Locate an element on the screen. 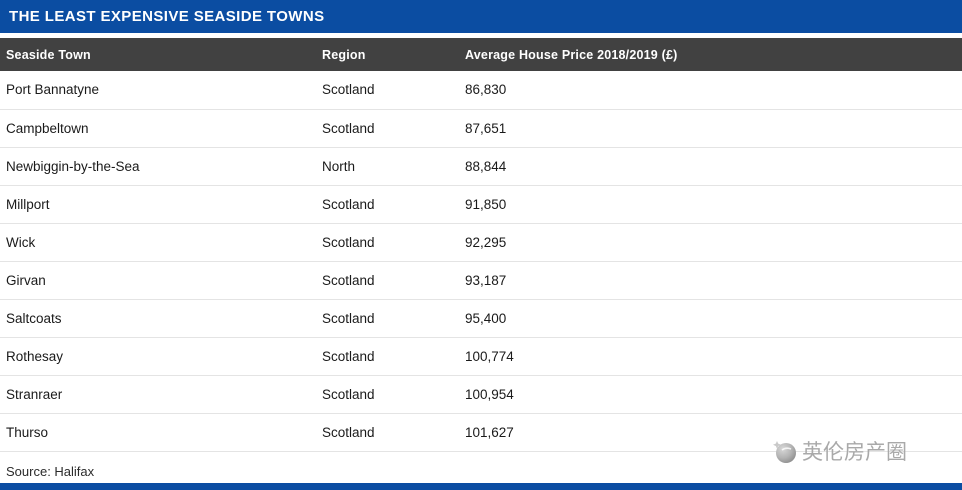  cell-price: 100,954 is located at coordinates (710, 394).